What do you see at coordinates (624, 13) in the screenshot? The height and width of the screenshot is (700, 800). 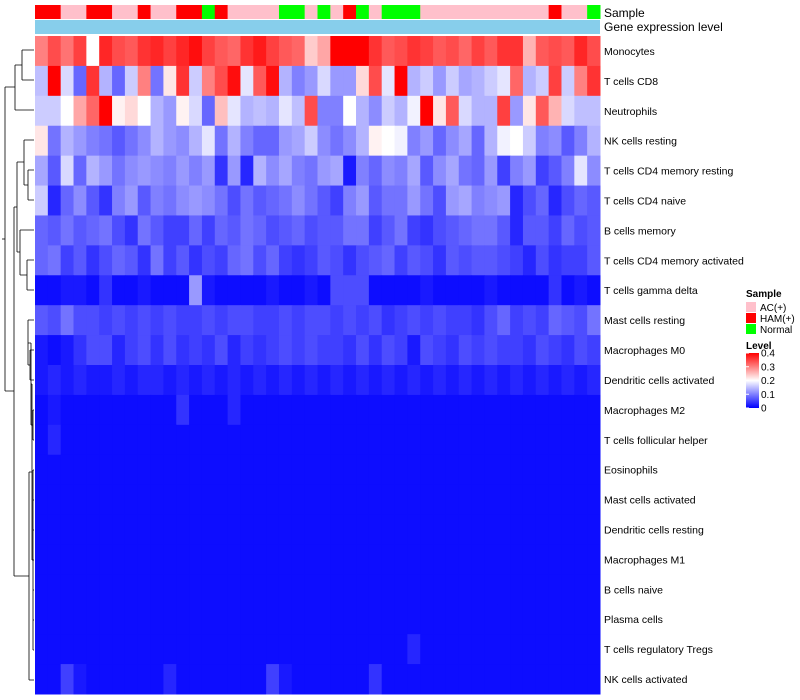 I see `sample-annotation-label: Sample` at bounding box center [624, 13].